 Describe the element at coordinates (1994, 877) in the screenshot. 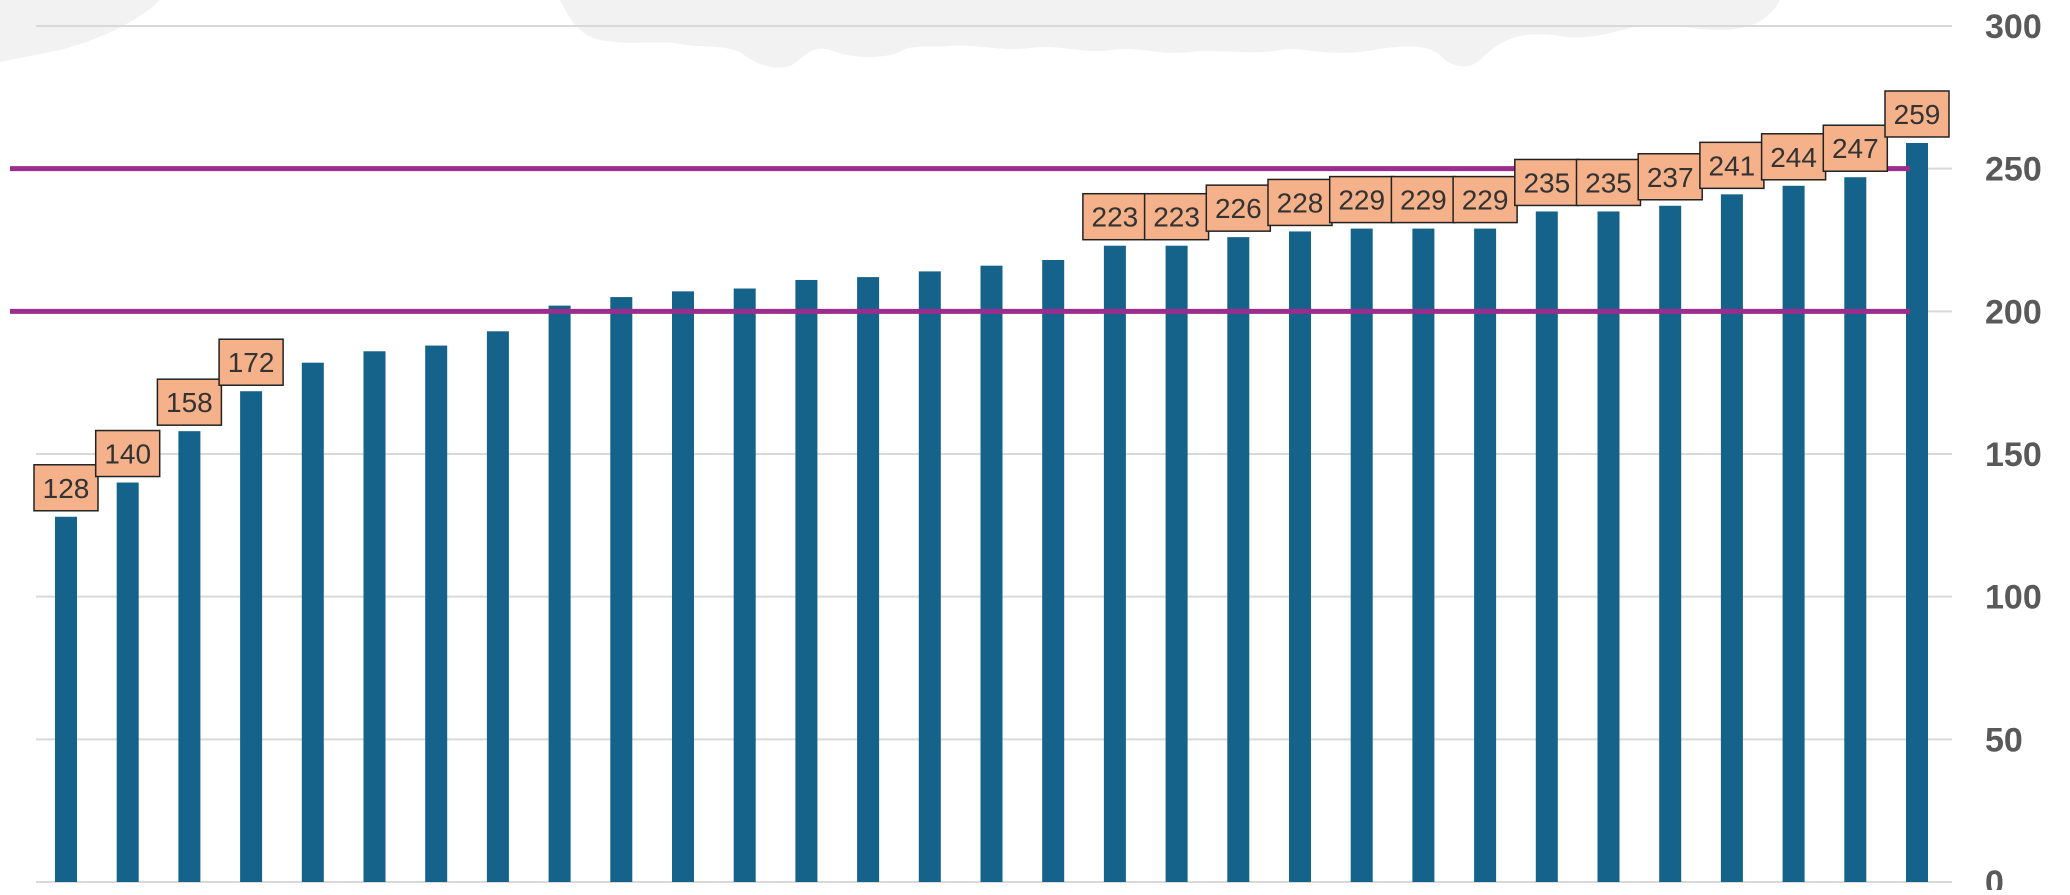

I see `y-tick-label: 0` at that location.